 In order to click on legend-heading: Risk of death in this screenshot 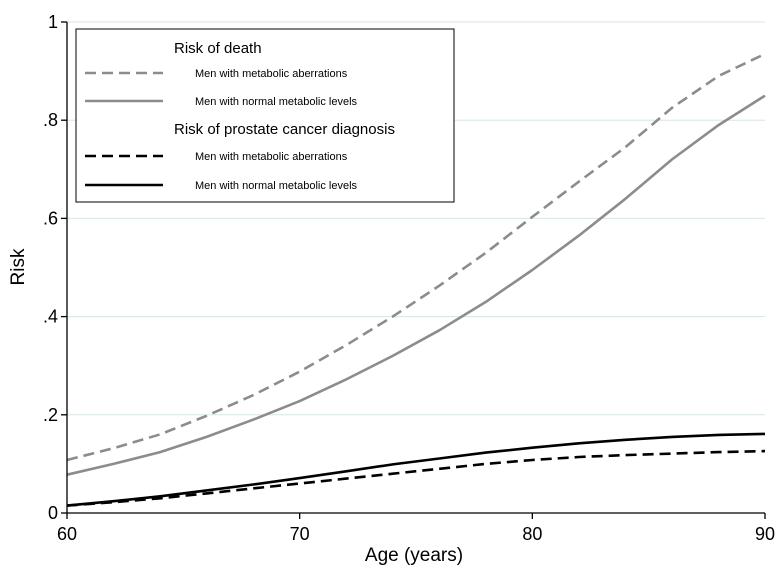, I will do `click(218, 48)`.